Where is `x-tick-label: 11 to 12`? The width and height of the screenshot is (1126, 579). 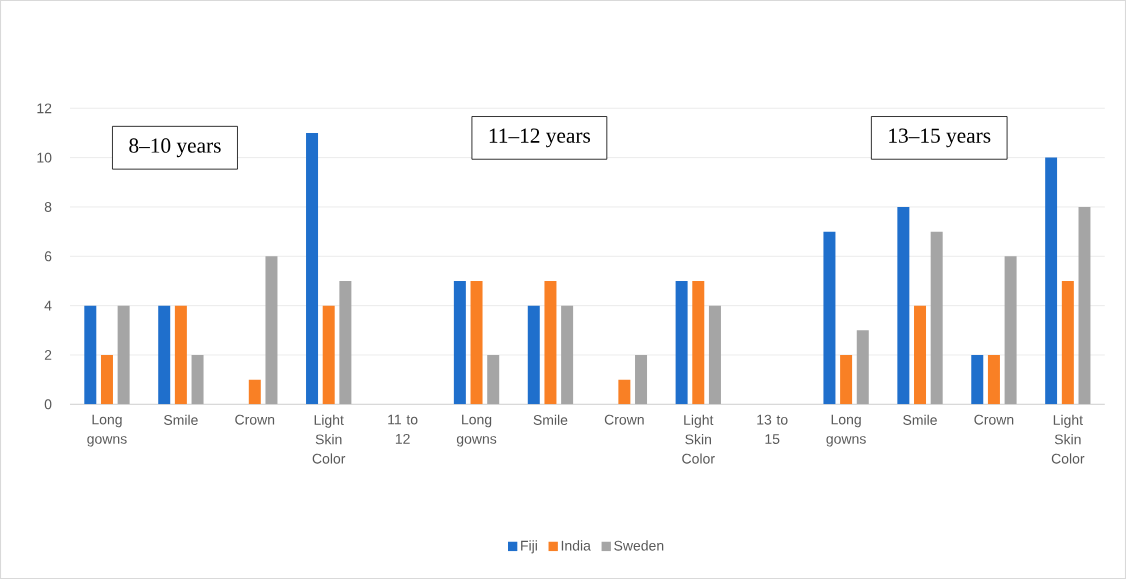 x-tick-label: 11 to 12 is located at coordinates (403, 429).